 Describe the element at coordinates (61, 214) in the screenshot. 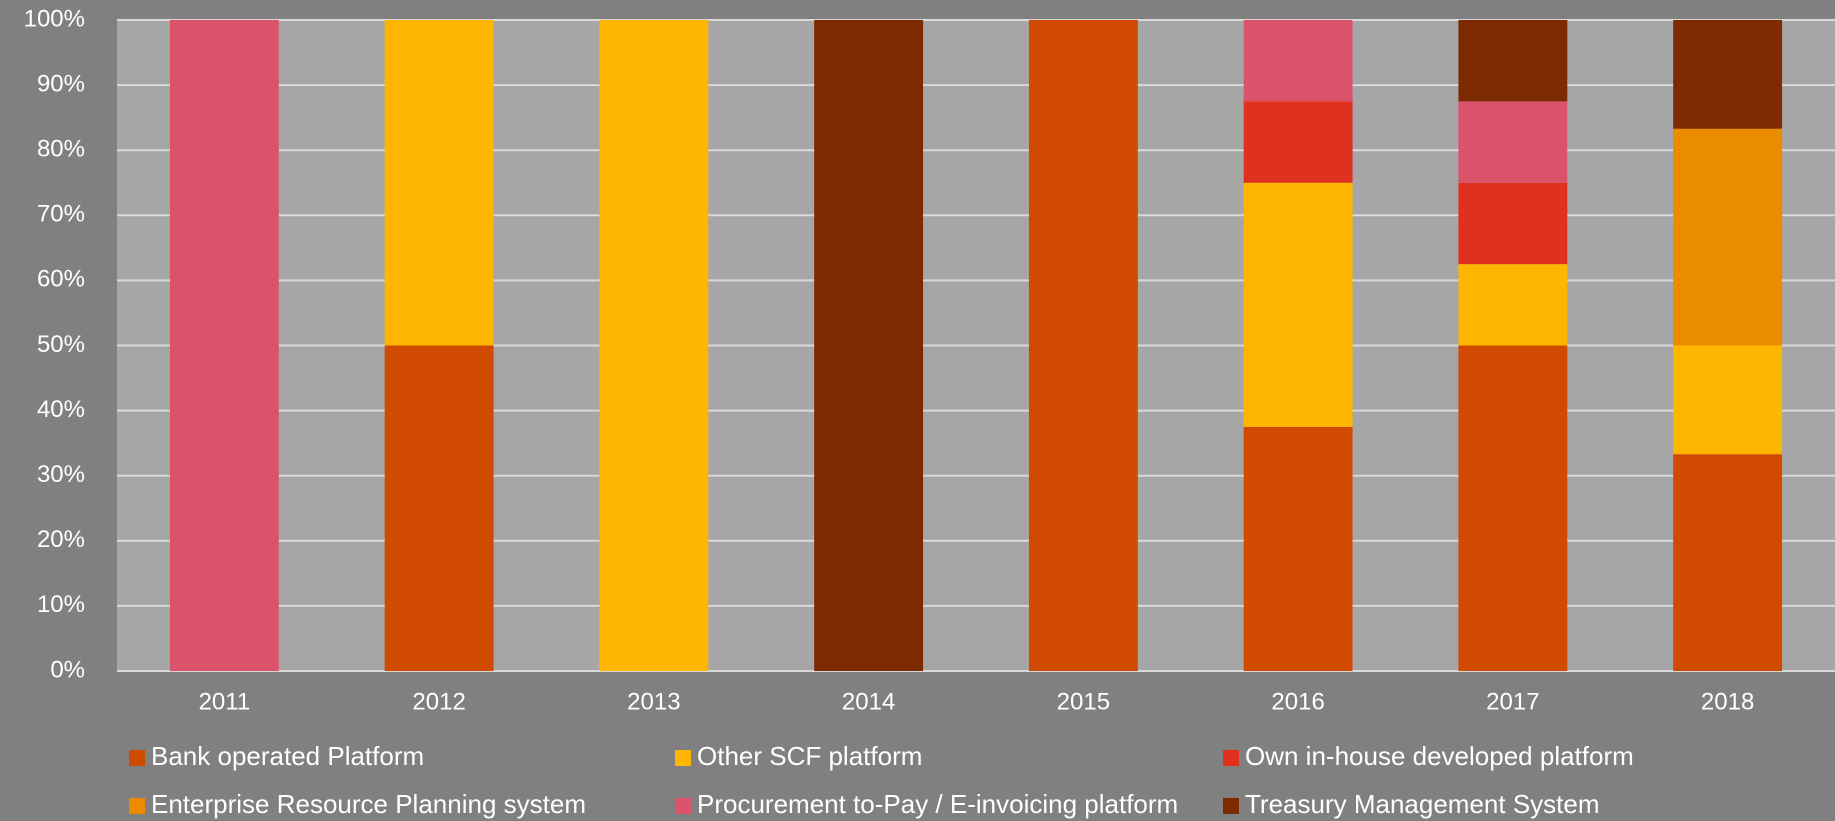

I see `y-tick-label: 70%` at that location.